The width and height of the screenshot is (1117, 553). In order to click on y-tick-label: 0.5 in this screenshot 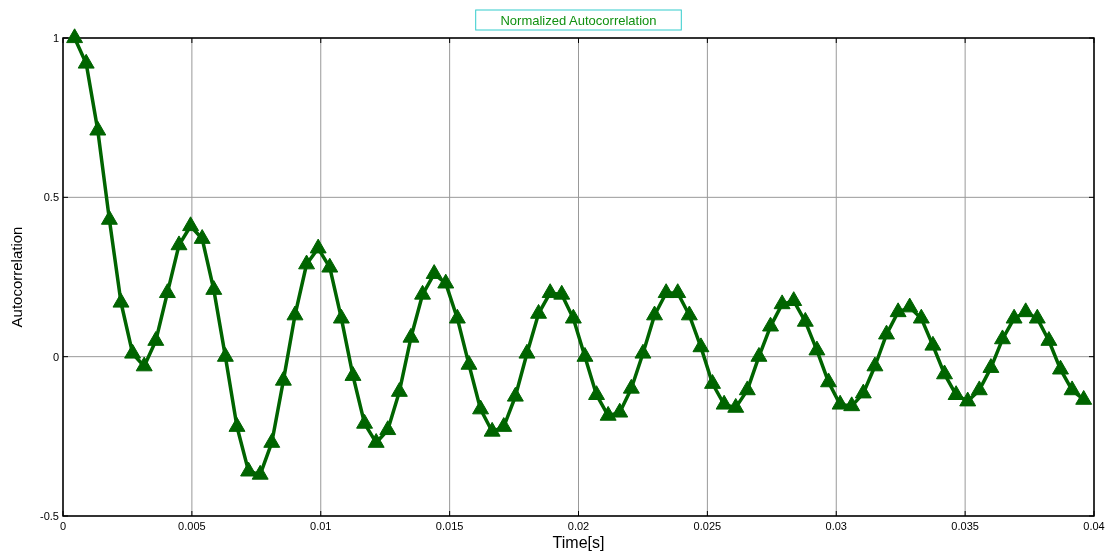, I will do `click(51, 197)`.